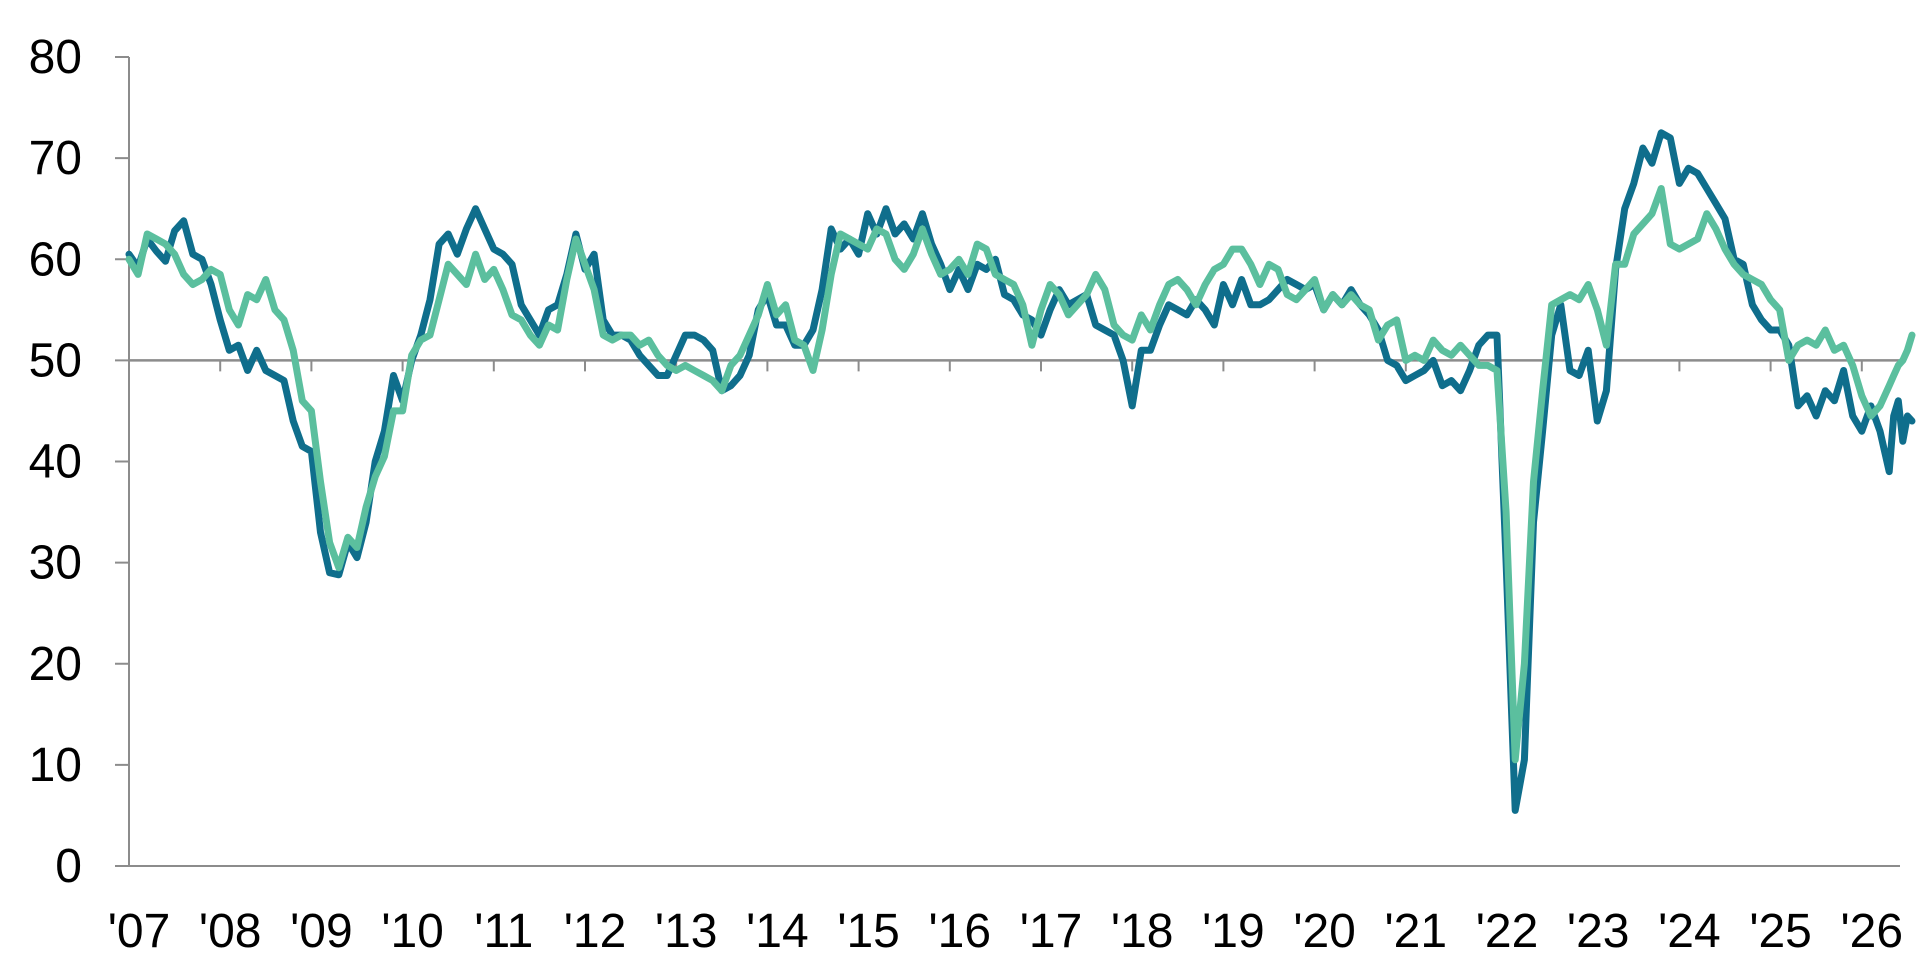  Describe the element at coordinates (1872, 931) in the screenshot. I see `x-tick-label: '26` at that location.